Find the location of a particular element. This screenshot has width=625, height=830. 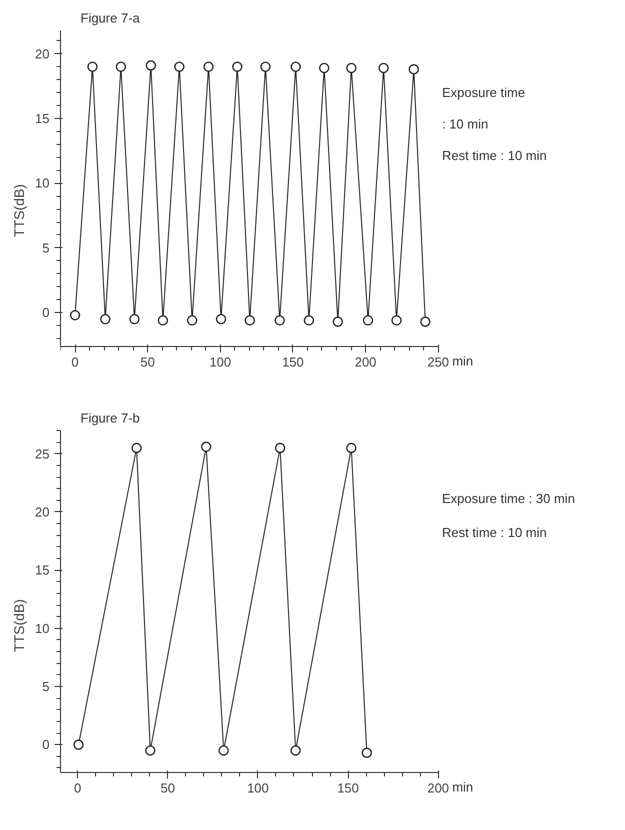

chart-title: Figure 7-a is located at coordinates (110, 18).